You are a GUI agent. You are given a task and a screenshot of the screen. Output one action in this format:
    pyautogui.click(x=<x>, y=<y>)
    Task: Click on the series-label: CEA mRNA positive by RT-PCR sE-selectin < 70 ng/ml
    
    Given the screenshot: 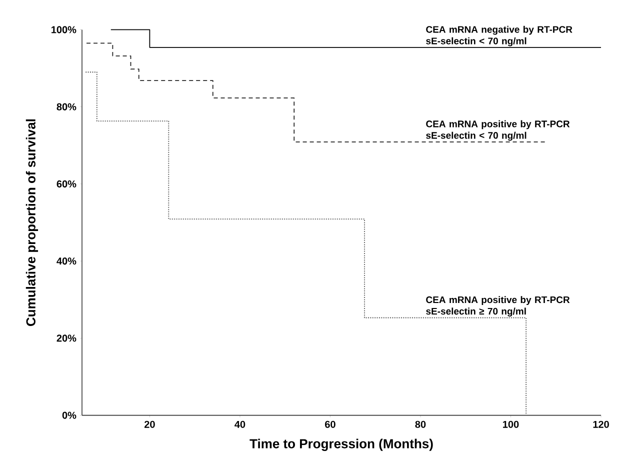 What is the action you would take?
    pyautogui.click(x=498, y=130)
    